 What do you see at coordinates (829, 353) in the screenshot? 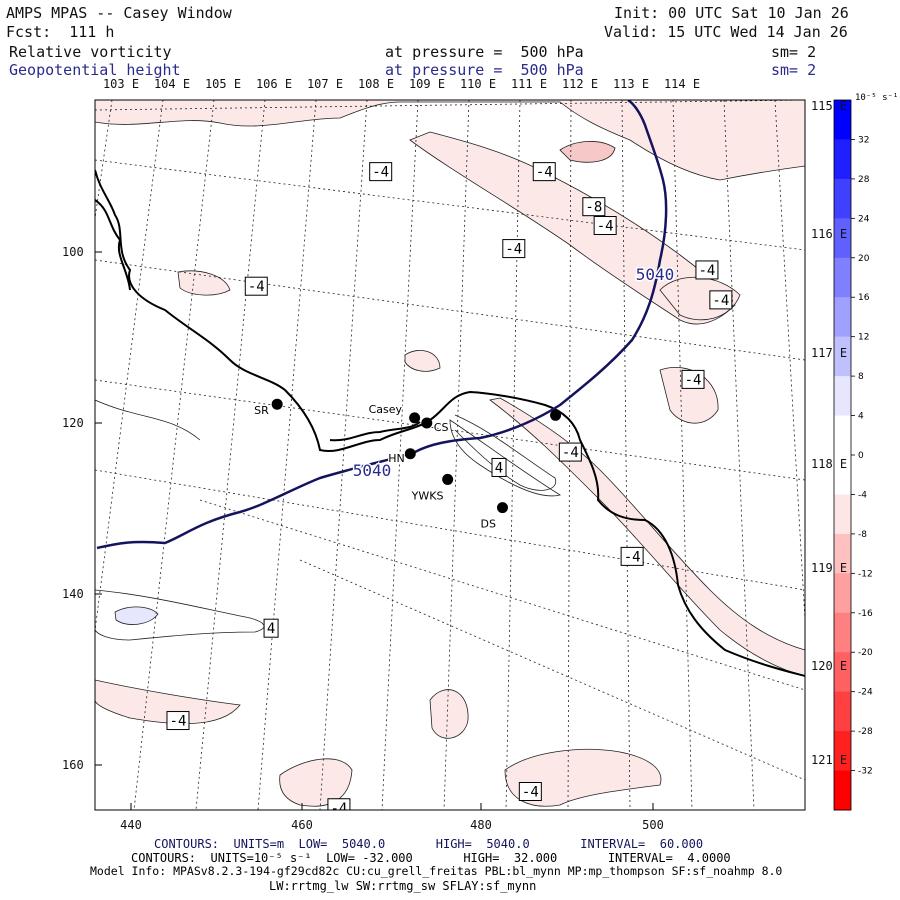
I see `lon-label-right: 117 E` at bounding box center [829, 353].